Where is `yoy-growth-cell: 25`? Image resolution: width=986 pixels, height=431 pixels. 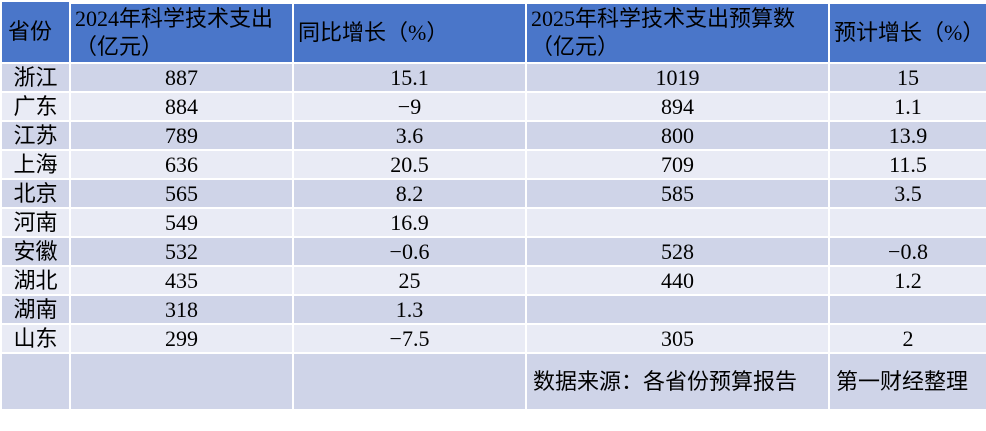
yoy-growth-cell: 25 is located at coordinates (409, 280).